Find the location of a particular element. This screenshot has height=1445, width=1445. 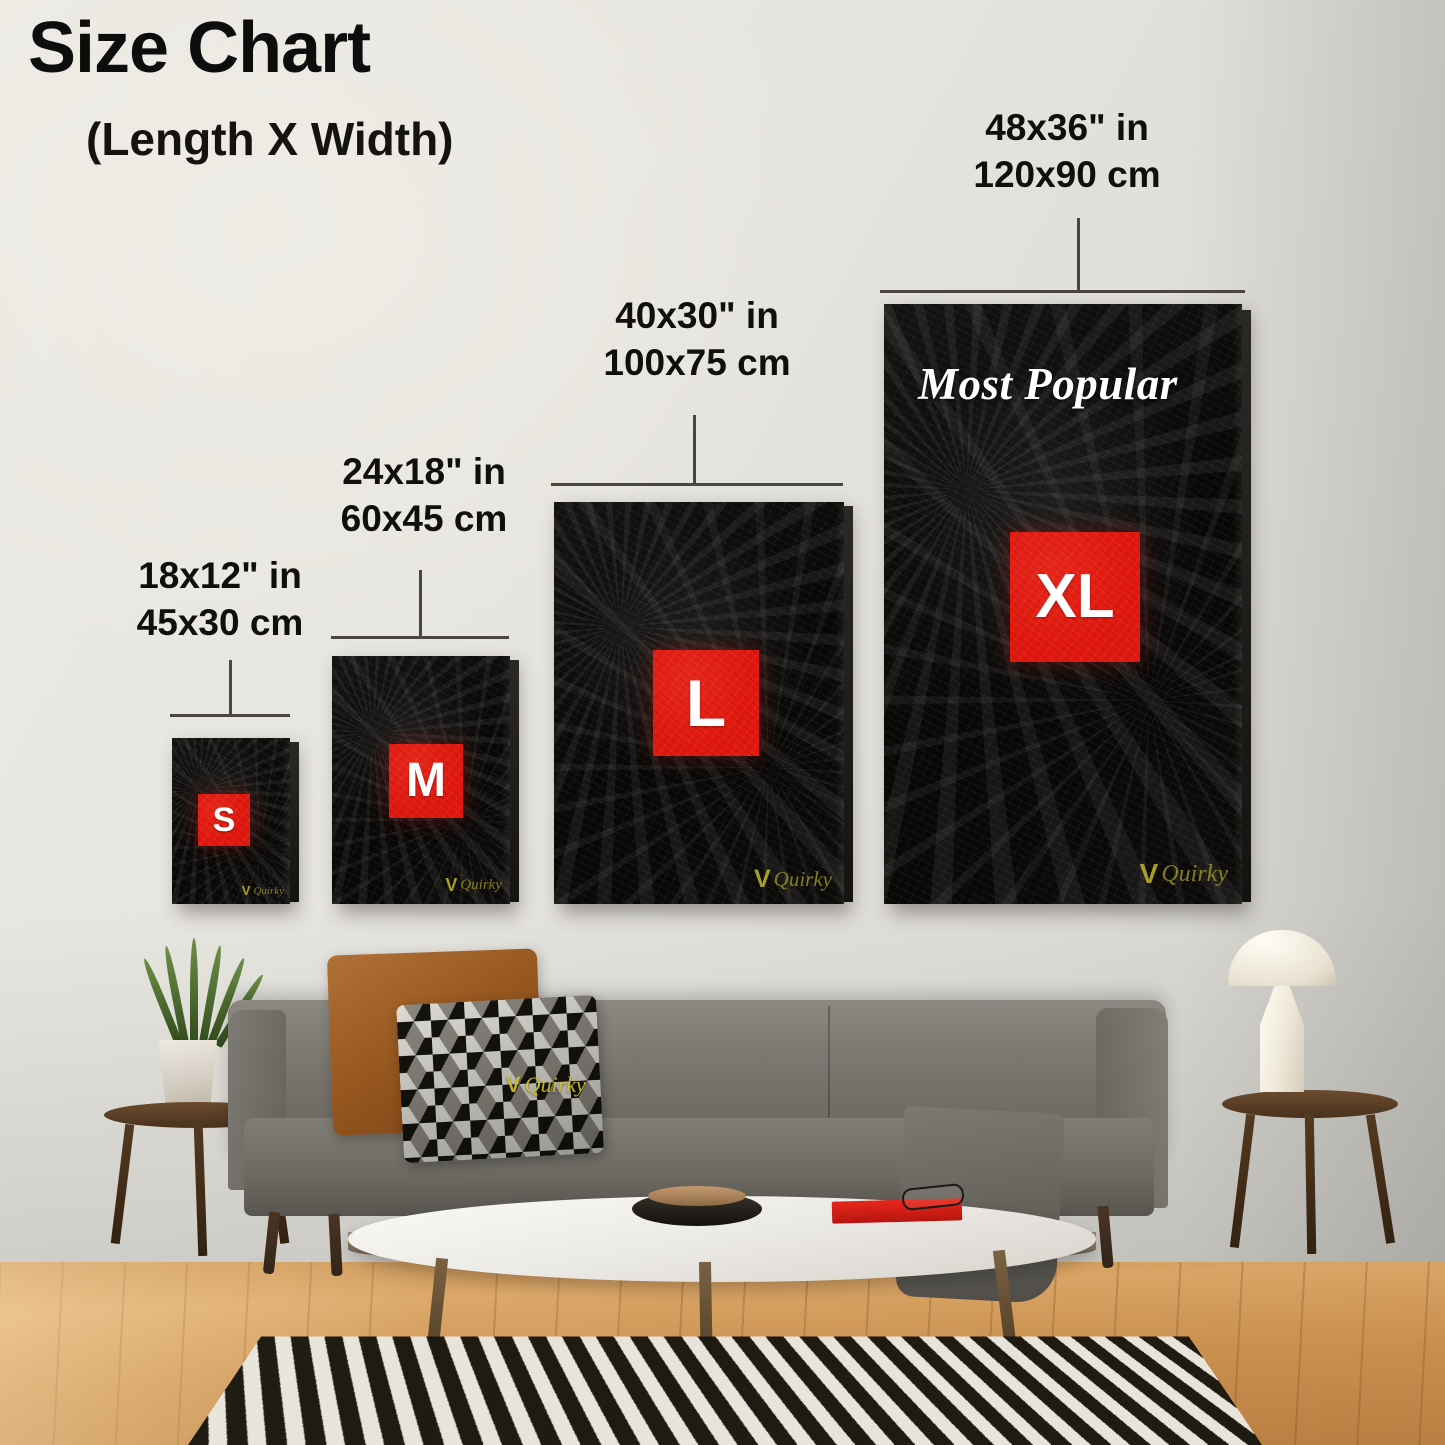

canvas-s-watermark: V Quirky is located at coordinates (263, 890).